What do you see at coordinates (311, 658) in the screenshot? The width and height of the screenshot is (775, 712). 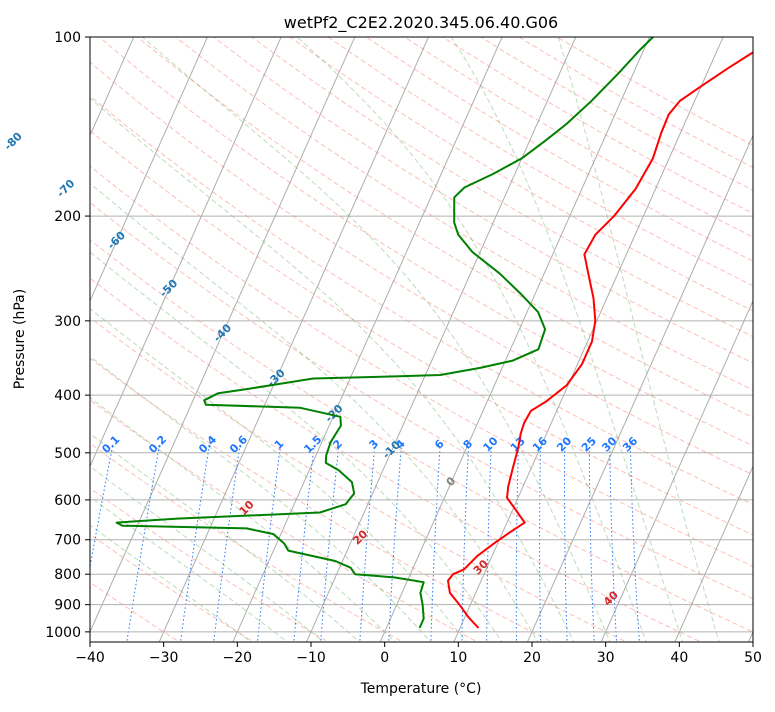 I see `x-tick-label: −10` at bounding box center [311, 658].